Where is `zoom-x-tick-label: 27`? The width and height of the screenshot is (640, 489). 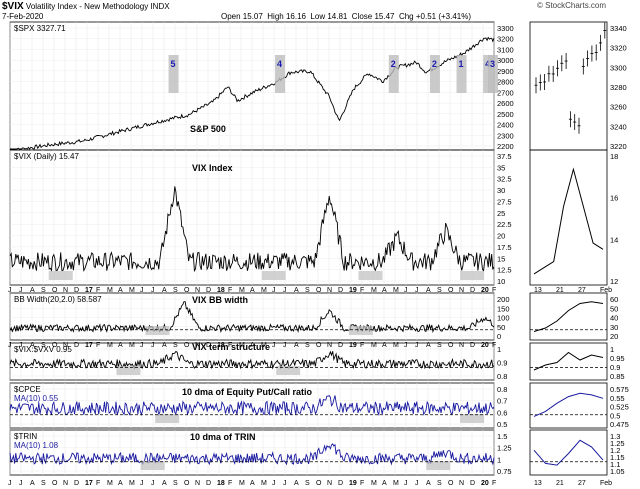 zoom-x-tick-label: 27 is located at coordinates (582, 290).